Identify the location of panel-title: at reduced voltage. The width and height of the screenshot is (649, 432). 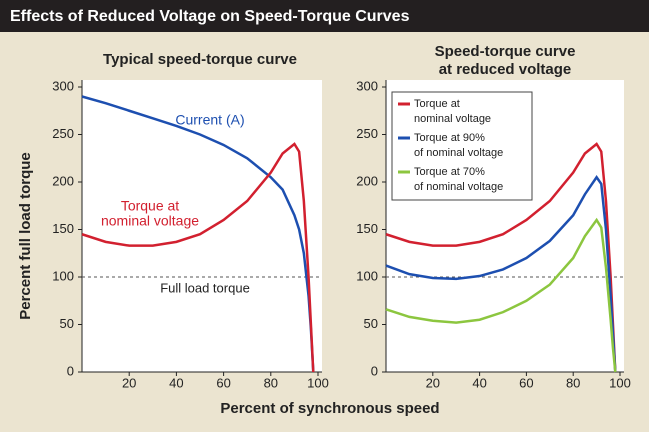
(505, 69).